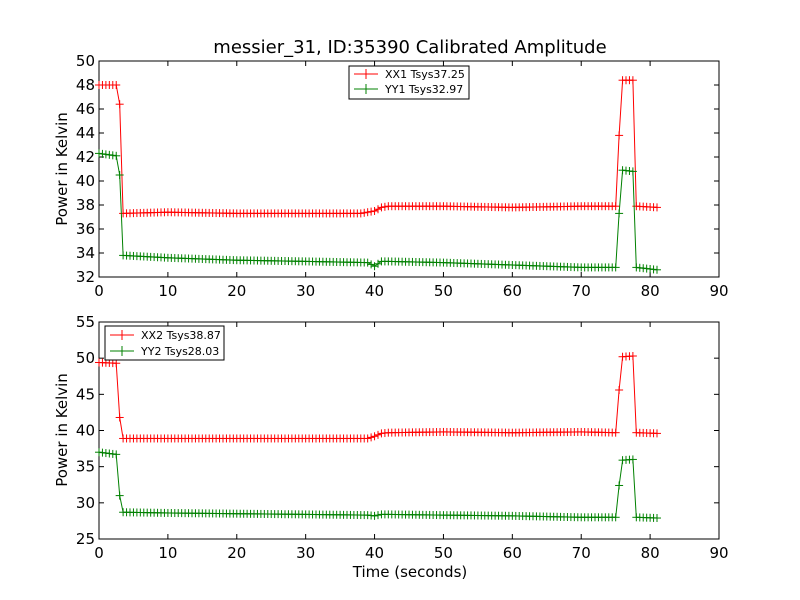 Image resolution: width=800 pixels, height=600 pixels. Describe the element at coordinates (425, 74) in the screenshot. I see `top-legend-label-xx1: XX1 Tsys37.25` at that location.